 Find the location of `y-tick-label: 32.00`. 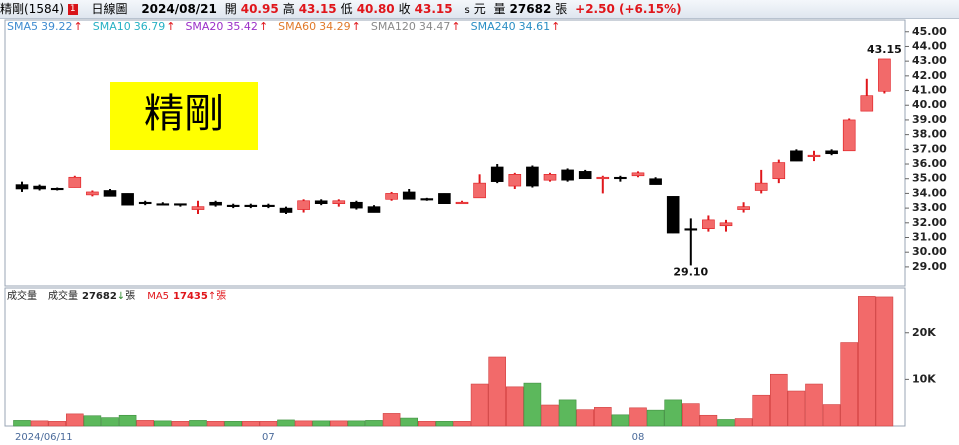

y-tick-label: 32.00 is located at coordinates (929, 222).